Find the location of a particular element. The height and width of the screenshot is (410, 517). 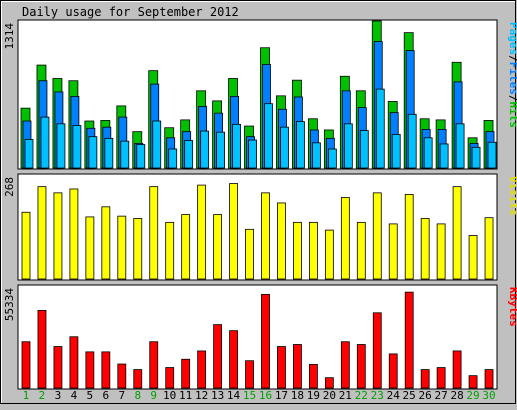

day-label-15: 15 is located at coordinates (249, 395).